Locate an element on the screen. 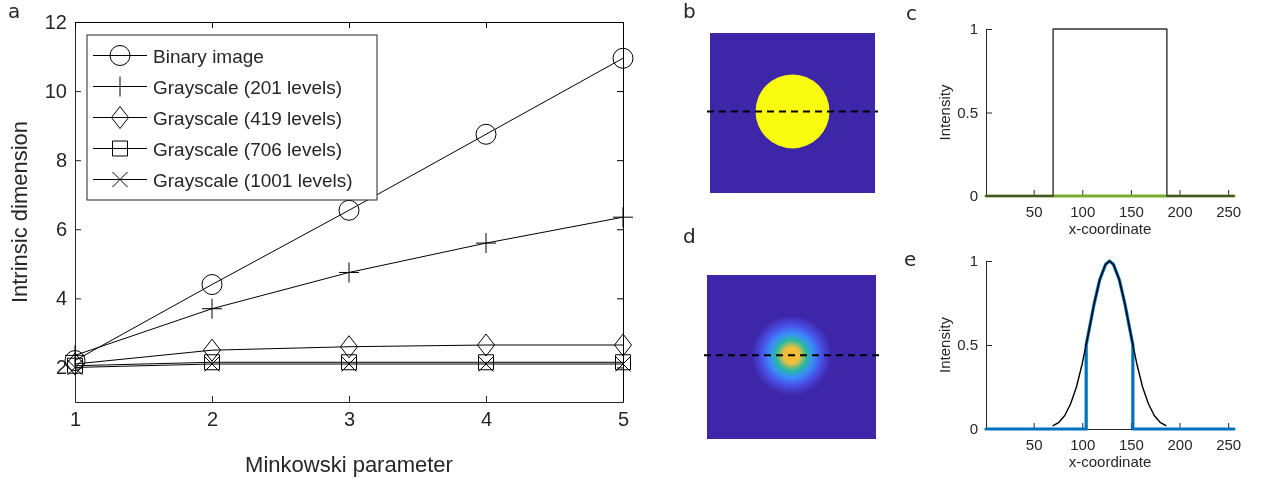 The width and height of the screenshot is (1261, 484). chart-title: e is located at coordinates (910, 259).